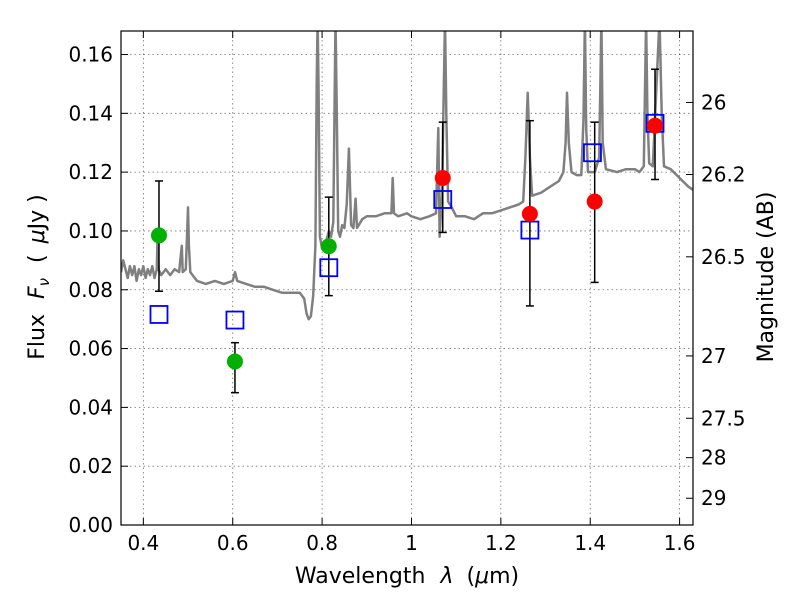 The width and height of the screenshot is (800, 604). I want to click on y-axis-label: Flux Fν ( μJy ), so click(40, 276).